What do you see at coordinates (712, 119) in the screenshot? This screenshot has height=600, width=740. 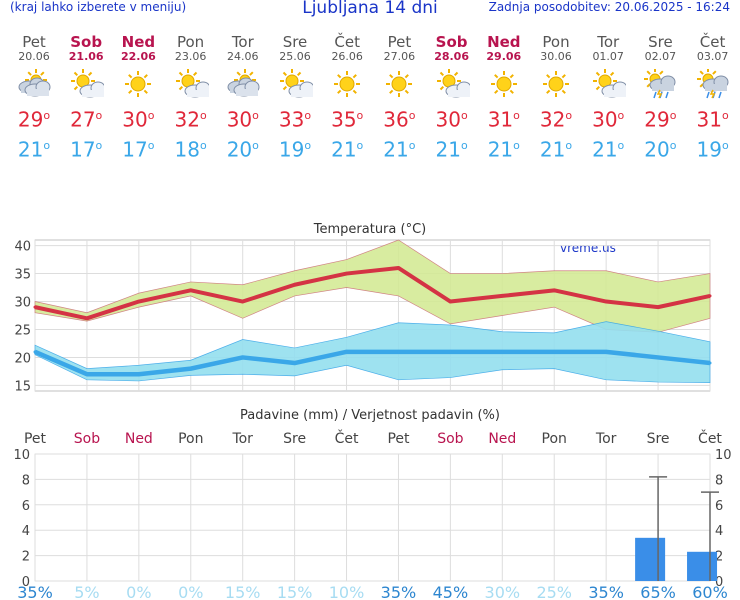 I see `max-temperature: 31o` at bounding box center [712, 119].